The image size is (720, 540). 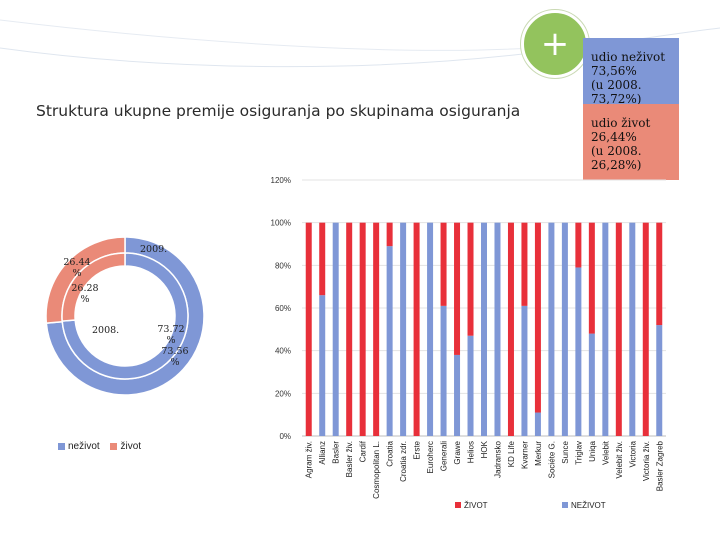 I want to click on add-button: +, so click(x=555, y=44).